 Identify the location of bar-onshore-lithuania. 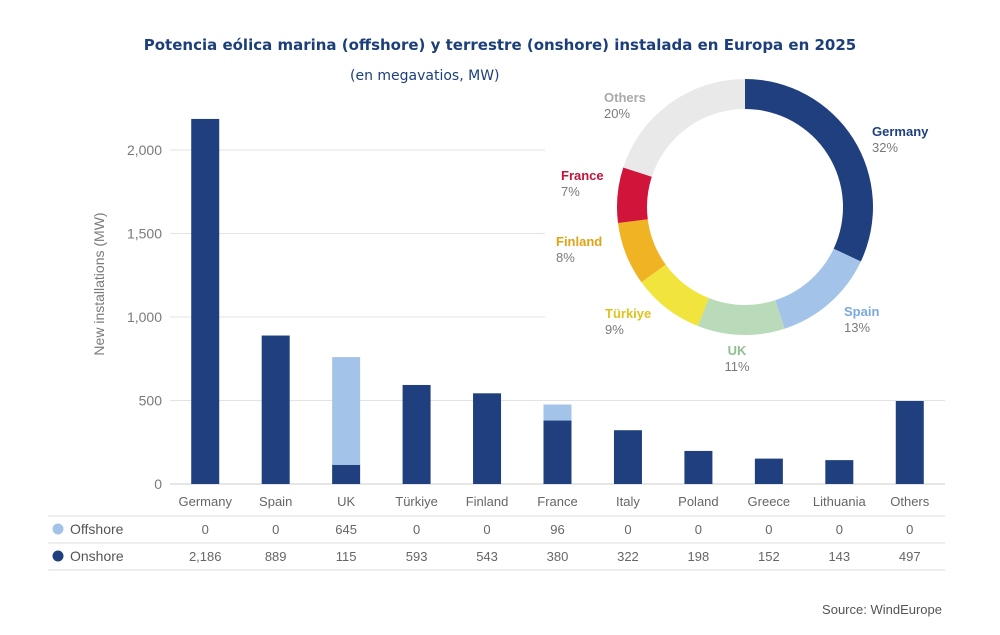
(839, 472).